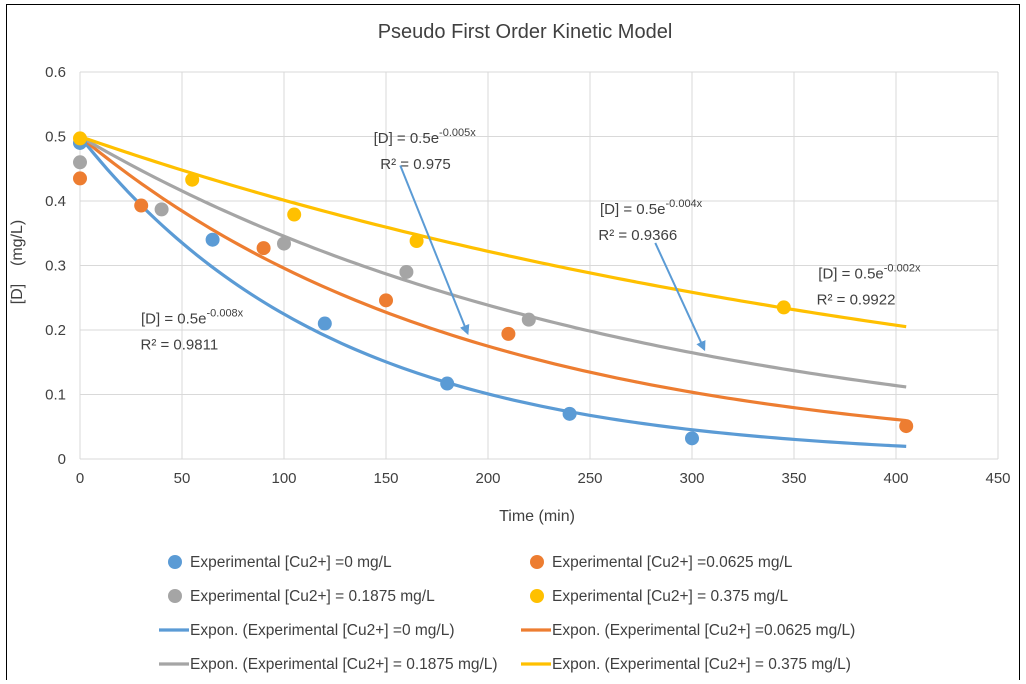  What do you see at coordinates (415, 164) in the screenshot?
I see `r-squared-label-2: R² = 0.975` at bounding box center [415, 164].